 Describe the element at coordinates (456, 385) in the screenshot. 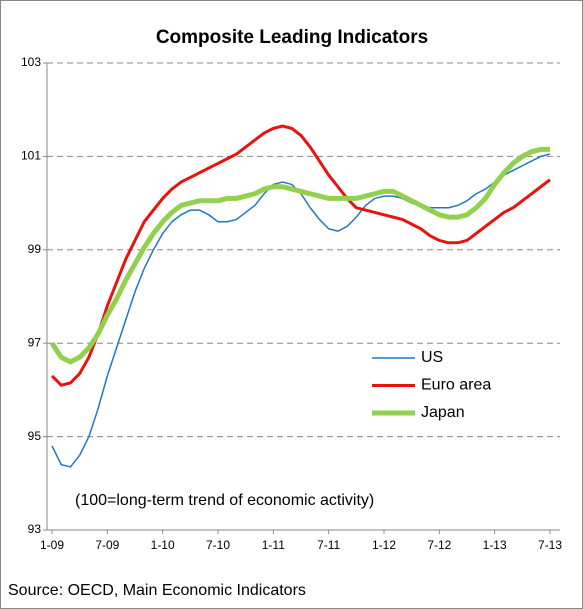

I see `legend-label: Euro area` at that location.